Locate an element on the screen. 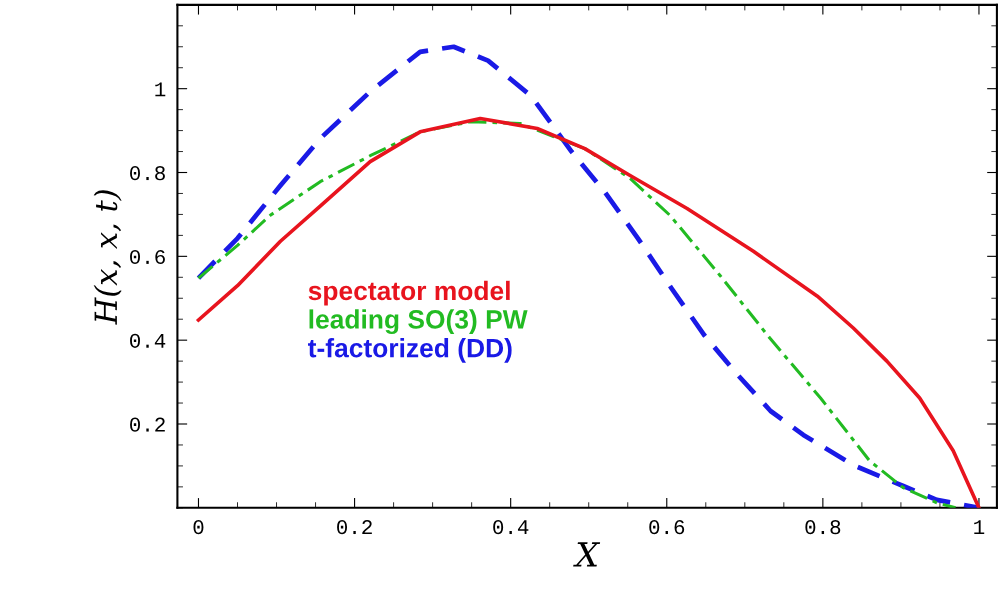  x-tick-label: 0.2 is located at coordinates (354, 527).